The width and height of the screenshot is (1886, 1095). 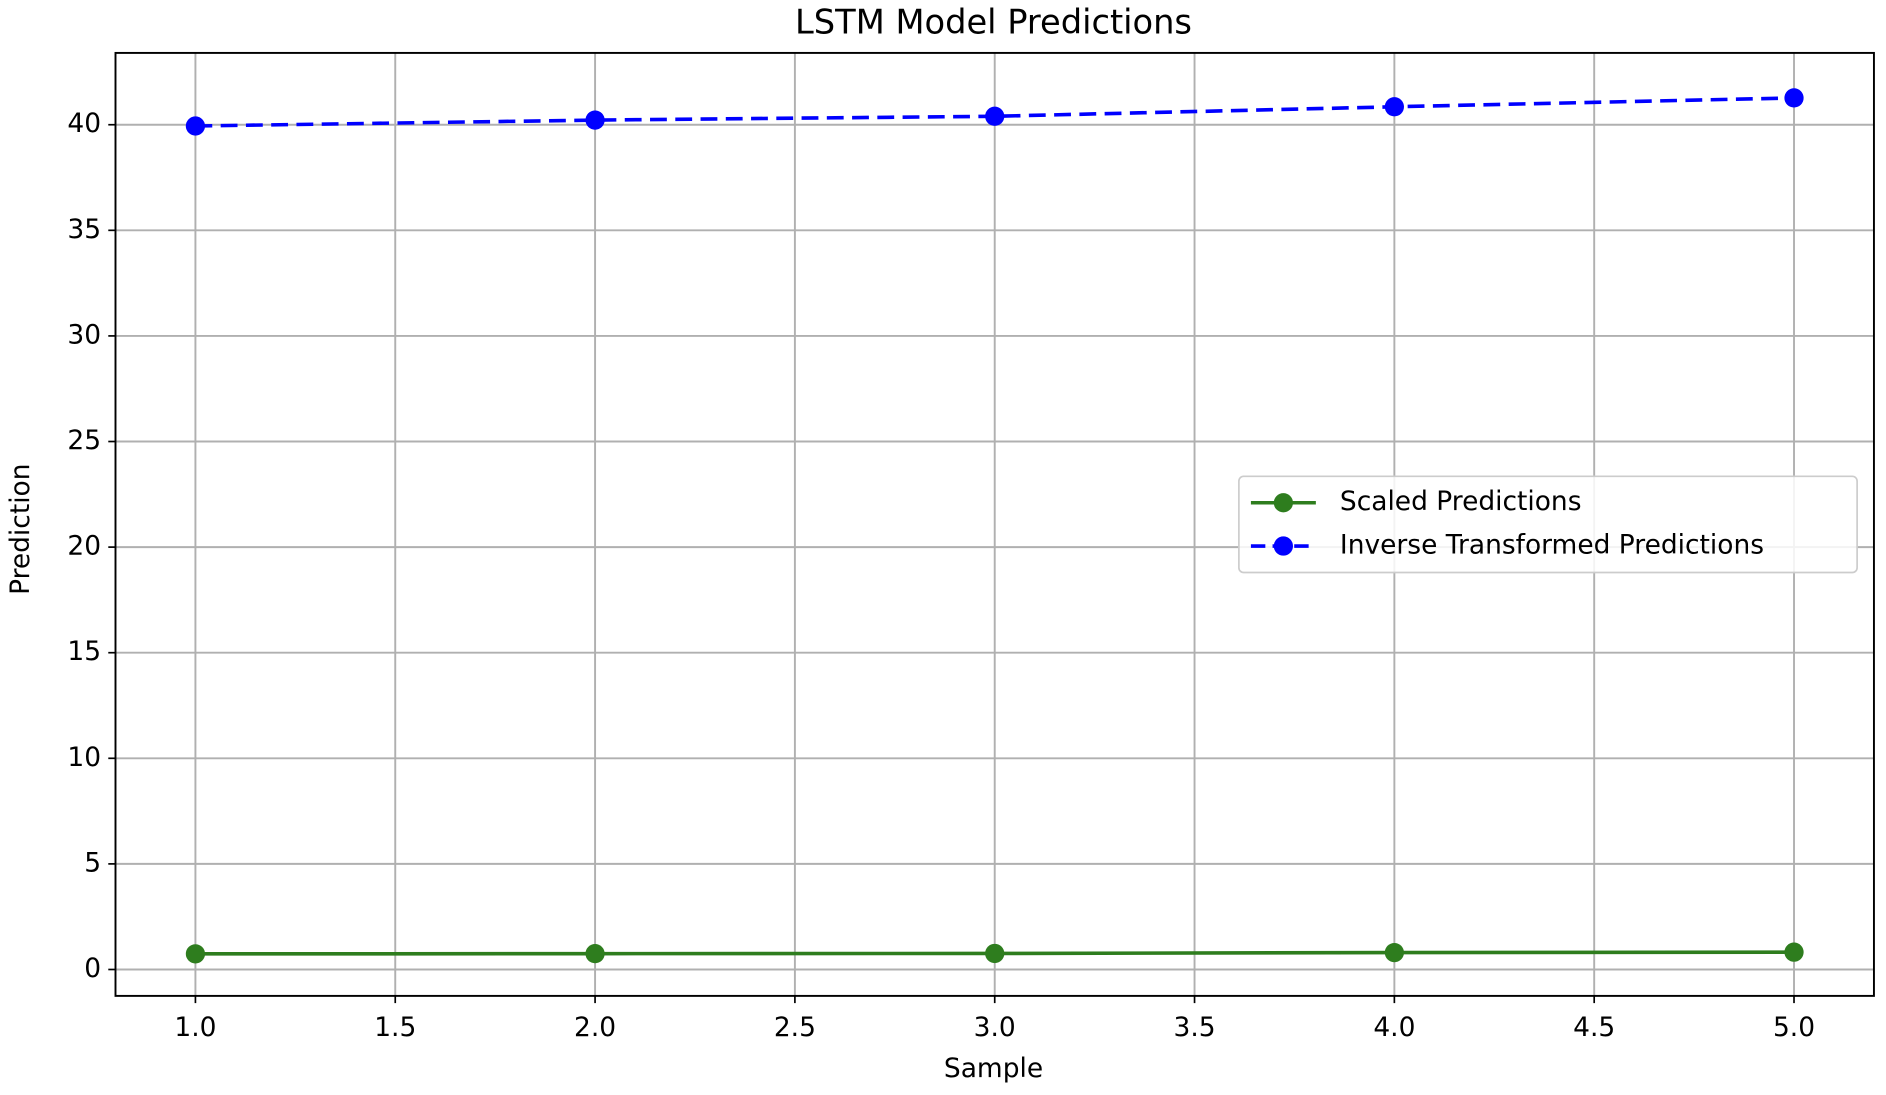 I want to click on y-tick-label: 10, so click(x=84, y=757).